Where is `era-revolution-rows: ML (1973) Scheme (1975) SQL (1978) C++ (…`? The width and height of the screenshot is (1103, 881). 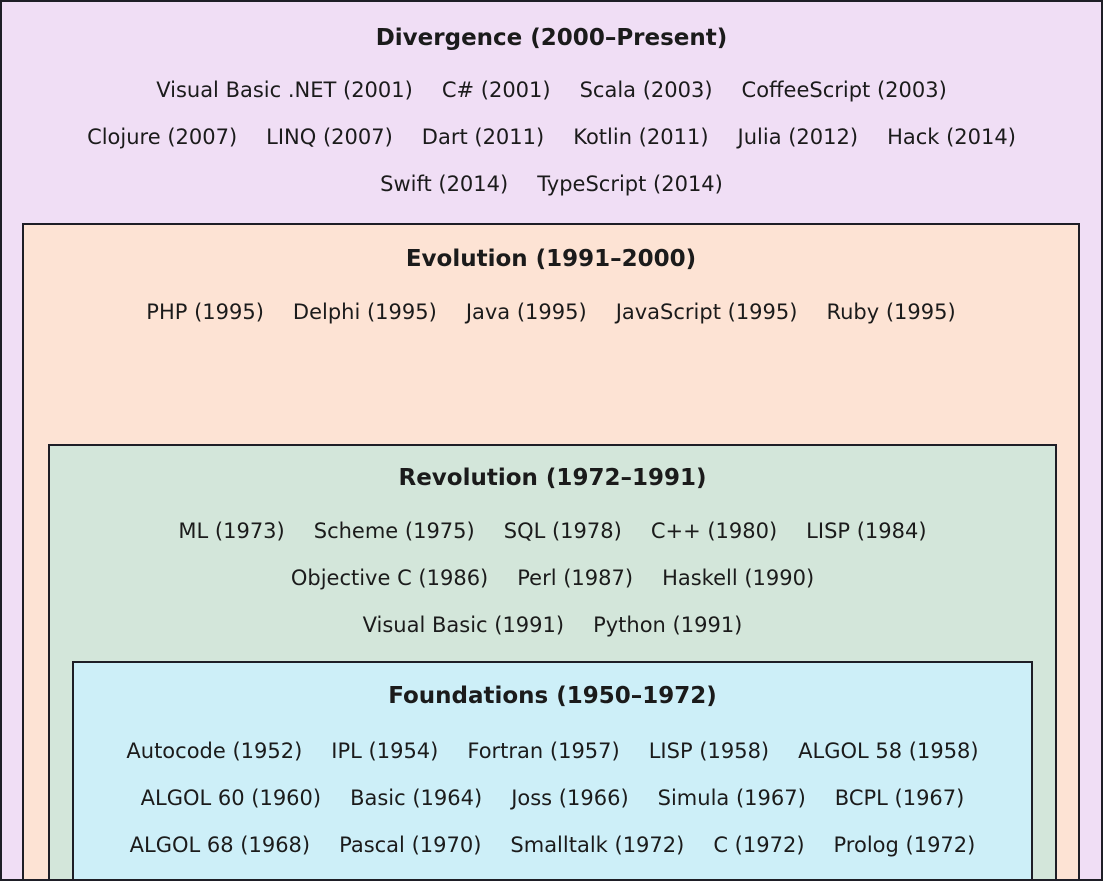
era-revolution-rows: ML (1973) Scheme (1975) SQL (1978) C++ (… is located at coordinates (552, 577).